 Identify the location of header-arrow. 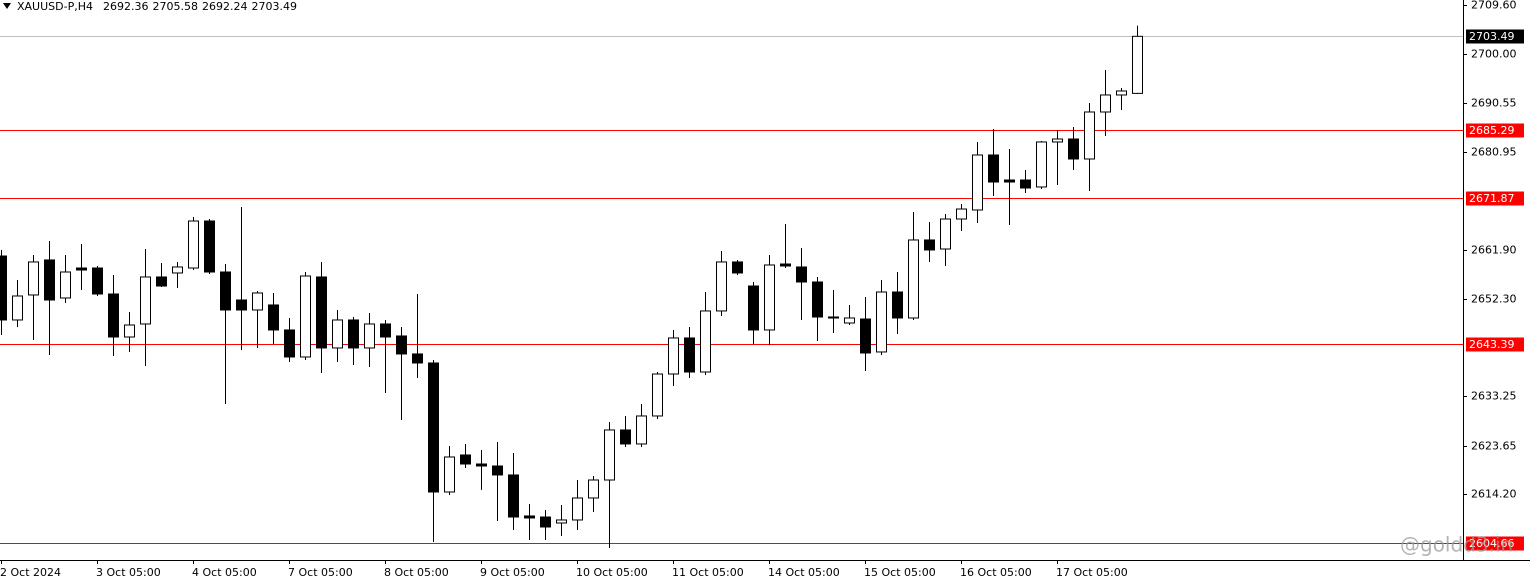
(7, 6).